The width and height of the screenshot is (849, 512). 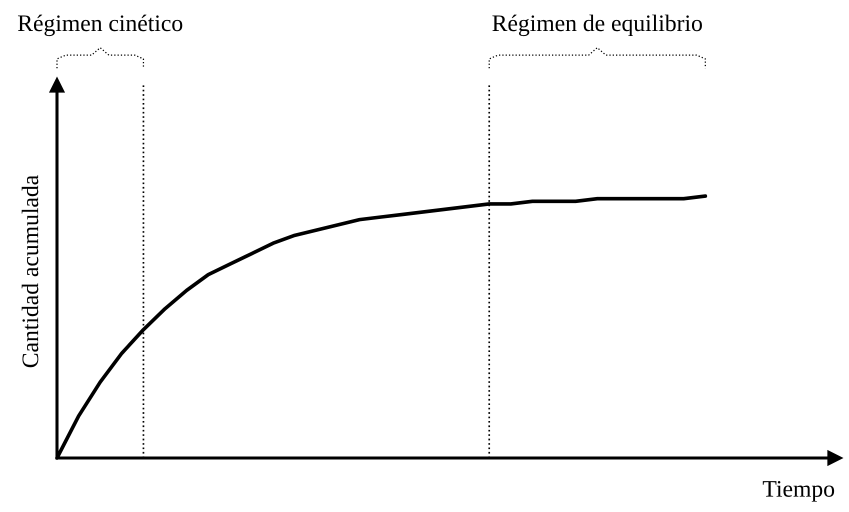 What do you see at coordinates (100, 25) in the screenshot?
I see `text: Régimen cinético` at bounding box center [100, 25].